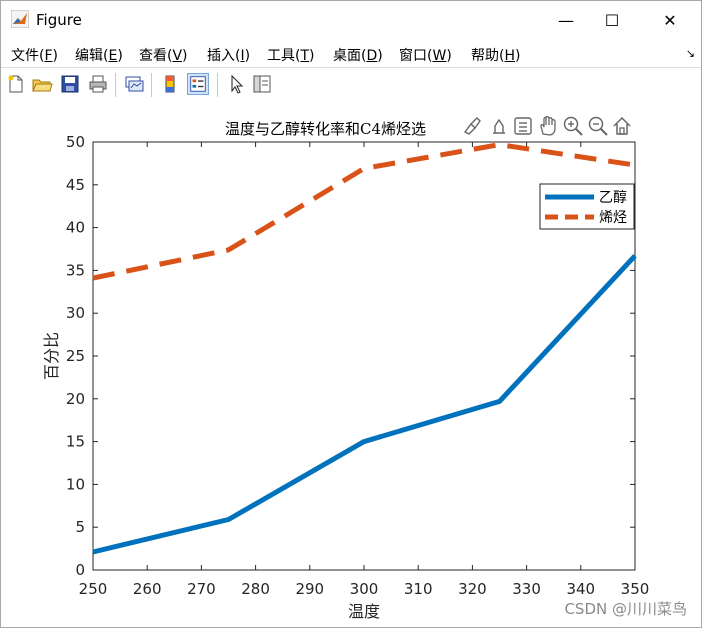 This screenshot has width=702, height=631. What do you see at coordinates (75, 185) in the screenshot?
I see `y-tick-label: 45` at bounding box center [75, 185].